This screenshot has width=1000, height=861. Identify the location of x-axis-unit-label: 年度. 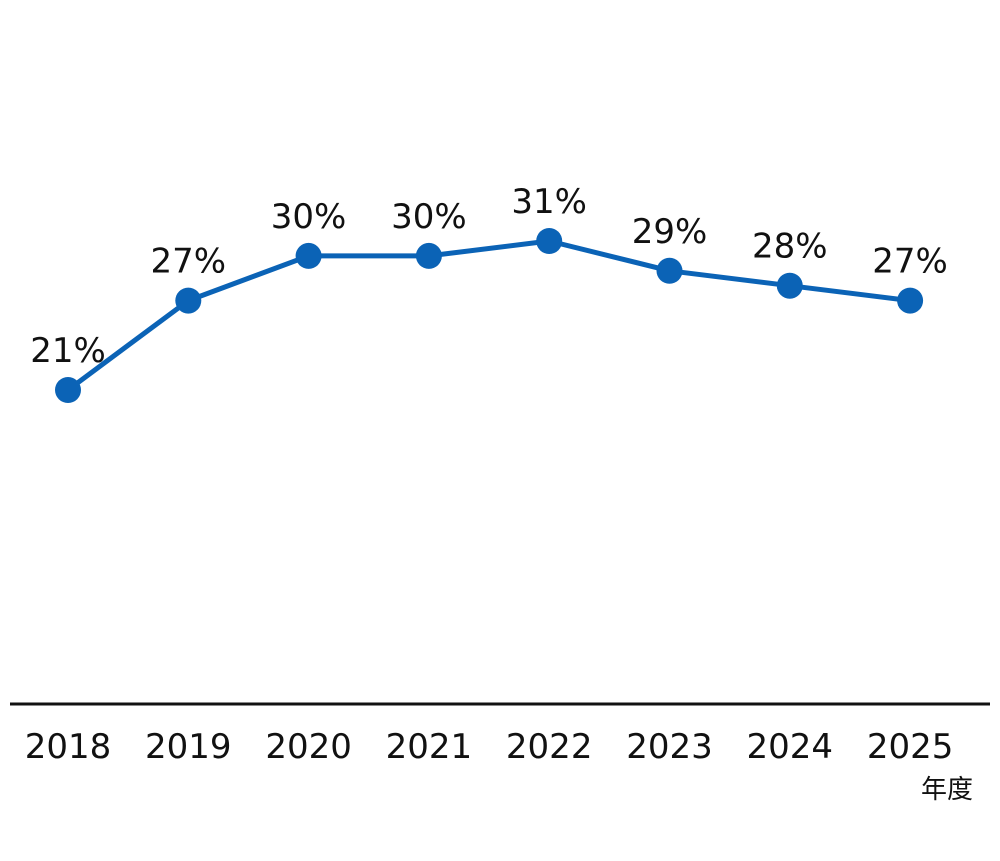
(947, 790).